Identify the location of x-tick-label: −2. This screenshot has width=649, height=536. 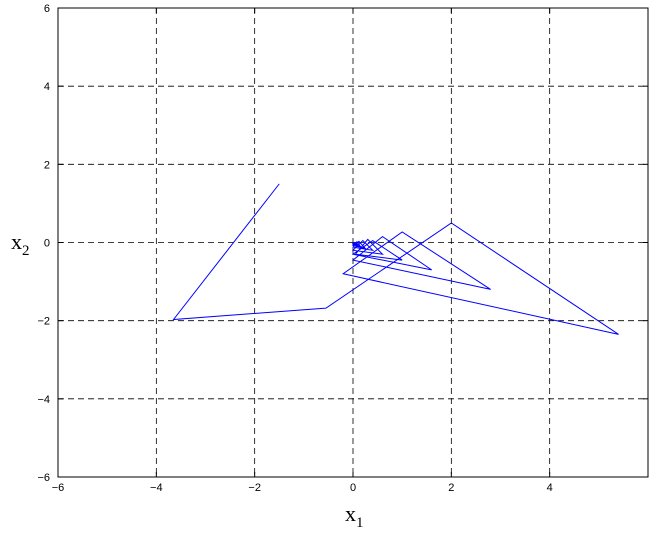
(254, 488).